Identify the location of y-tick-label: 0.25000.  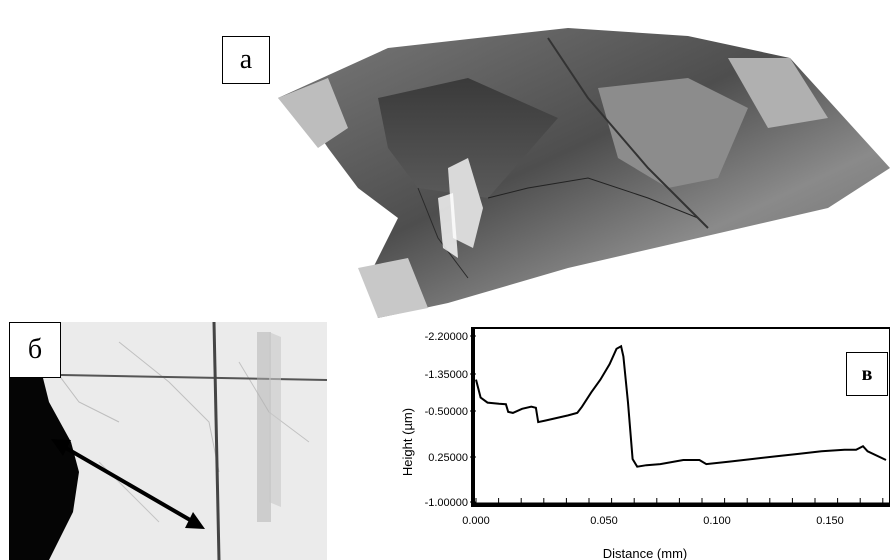
(448, 458).